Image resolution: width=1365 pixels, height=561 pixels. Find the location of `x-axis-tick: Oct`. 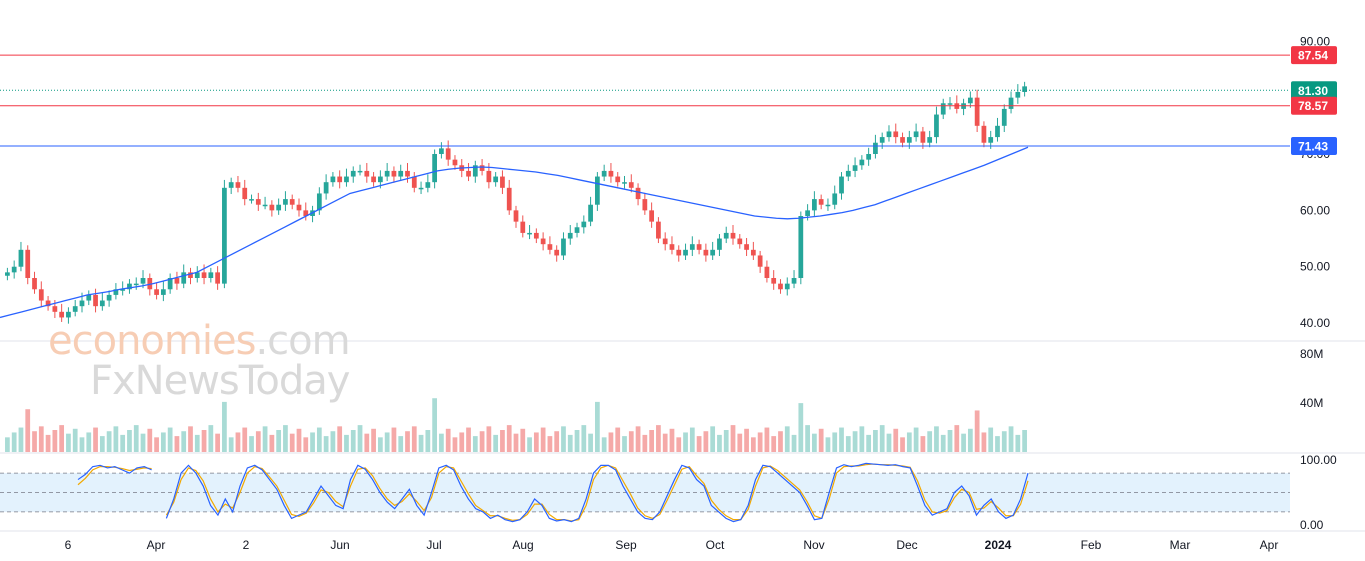

x-axis-tick: Oct is located at coordinates (715, 545).